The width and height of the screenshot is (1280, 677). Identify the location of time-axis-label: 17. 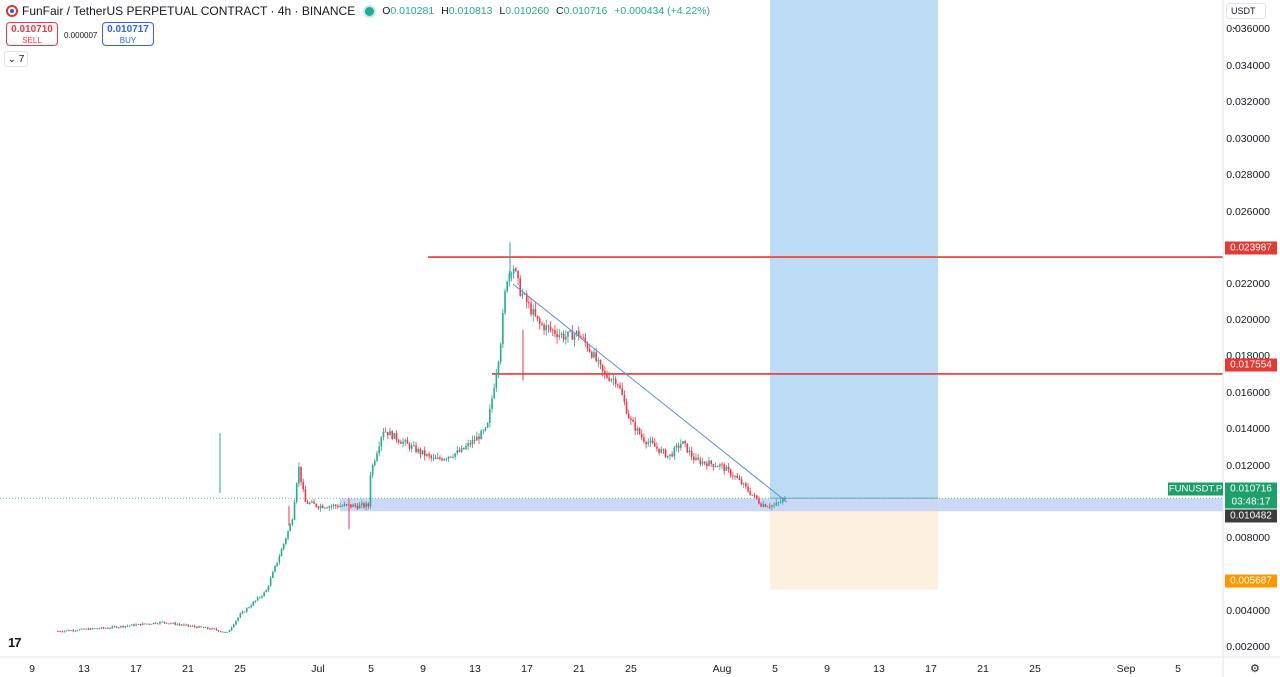
(931, 669).